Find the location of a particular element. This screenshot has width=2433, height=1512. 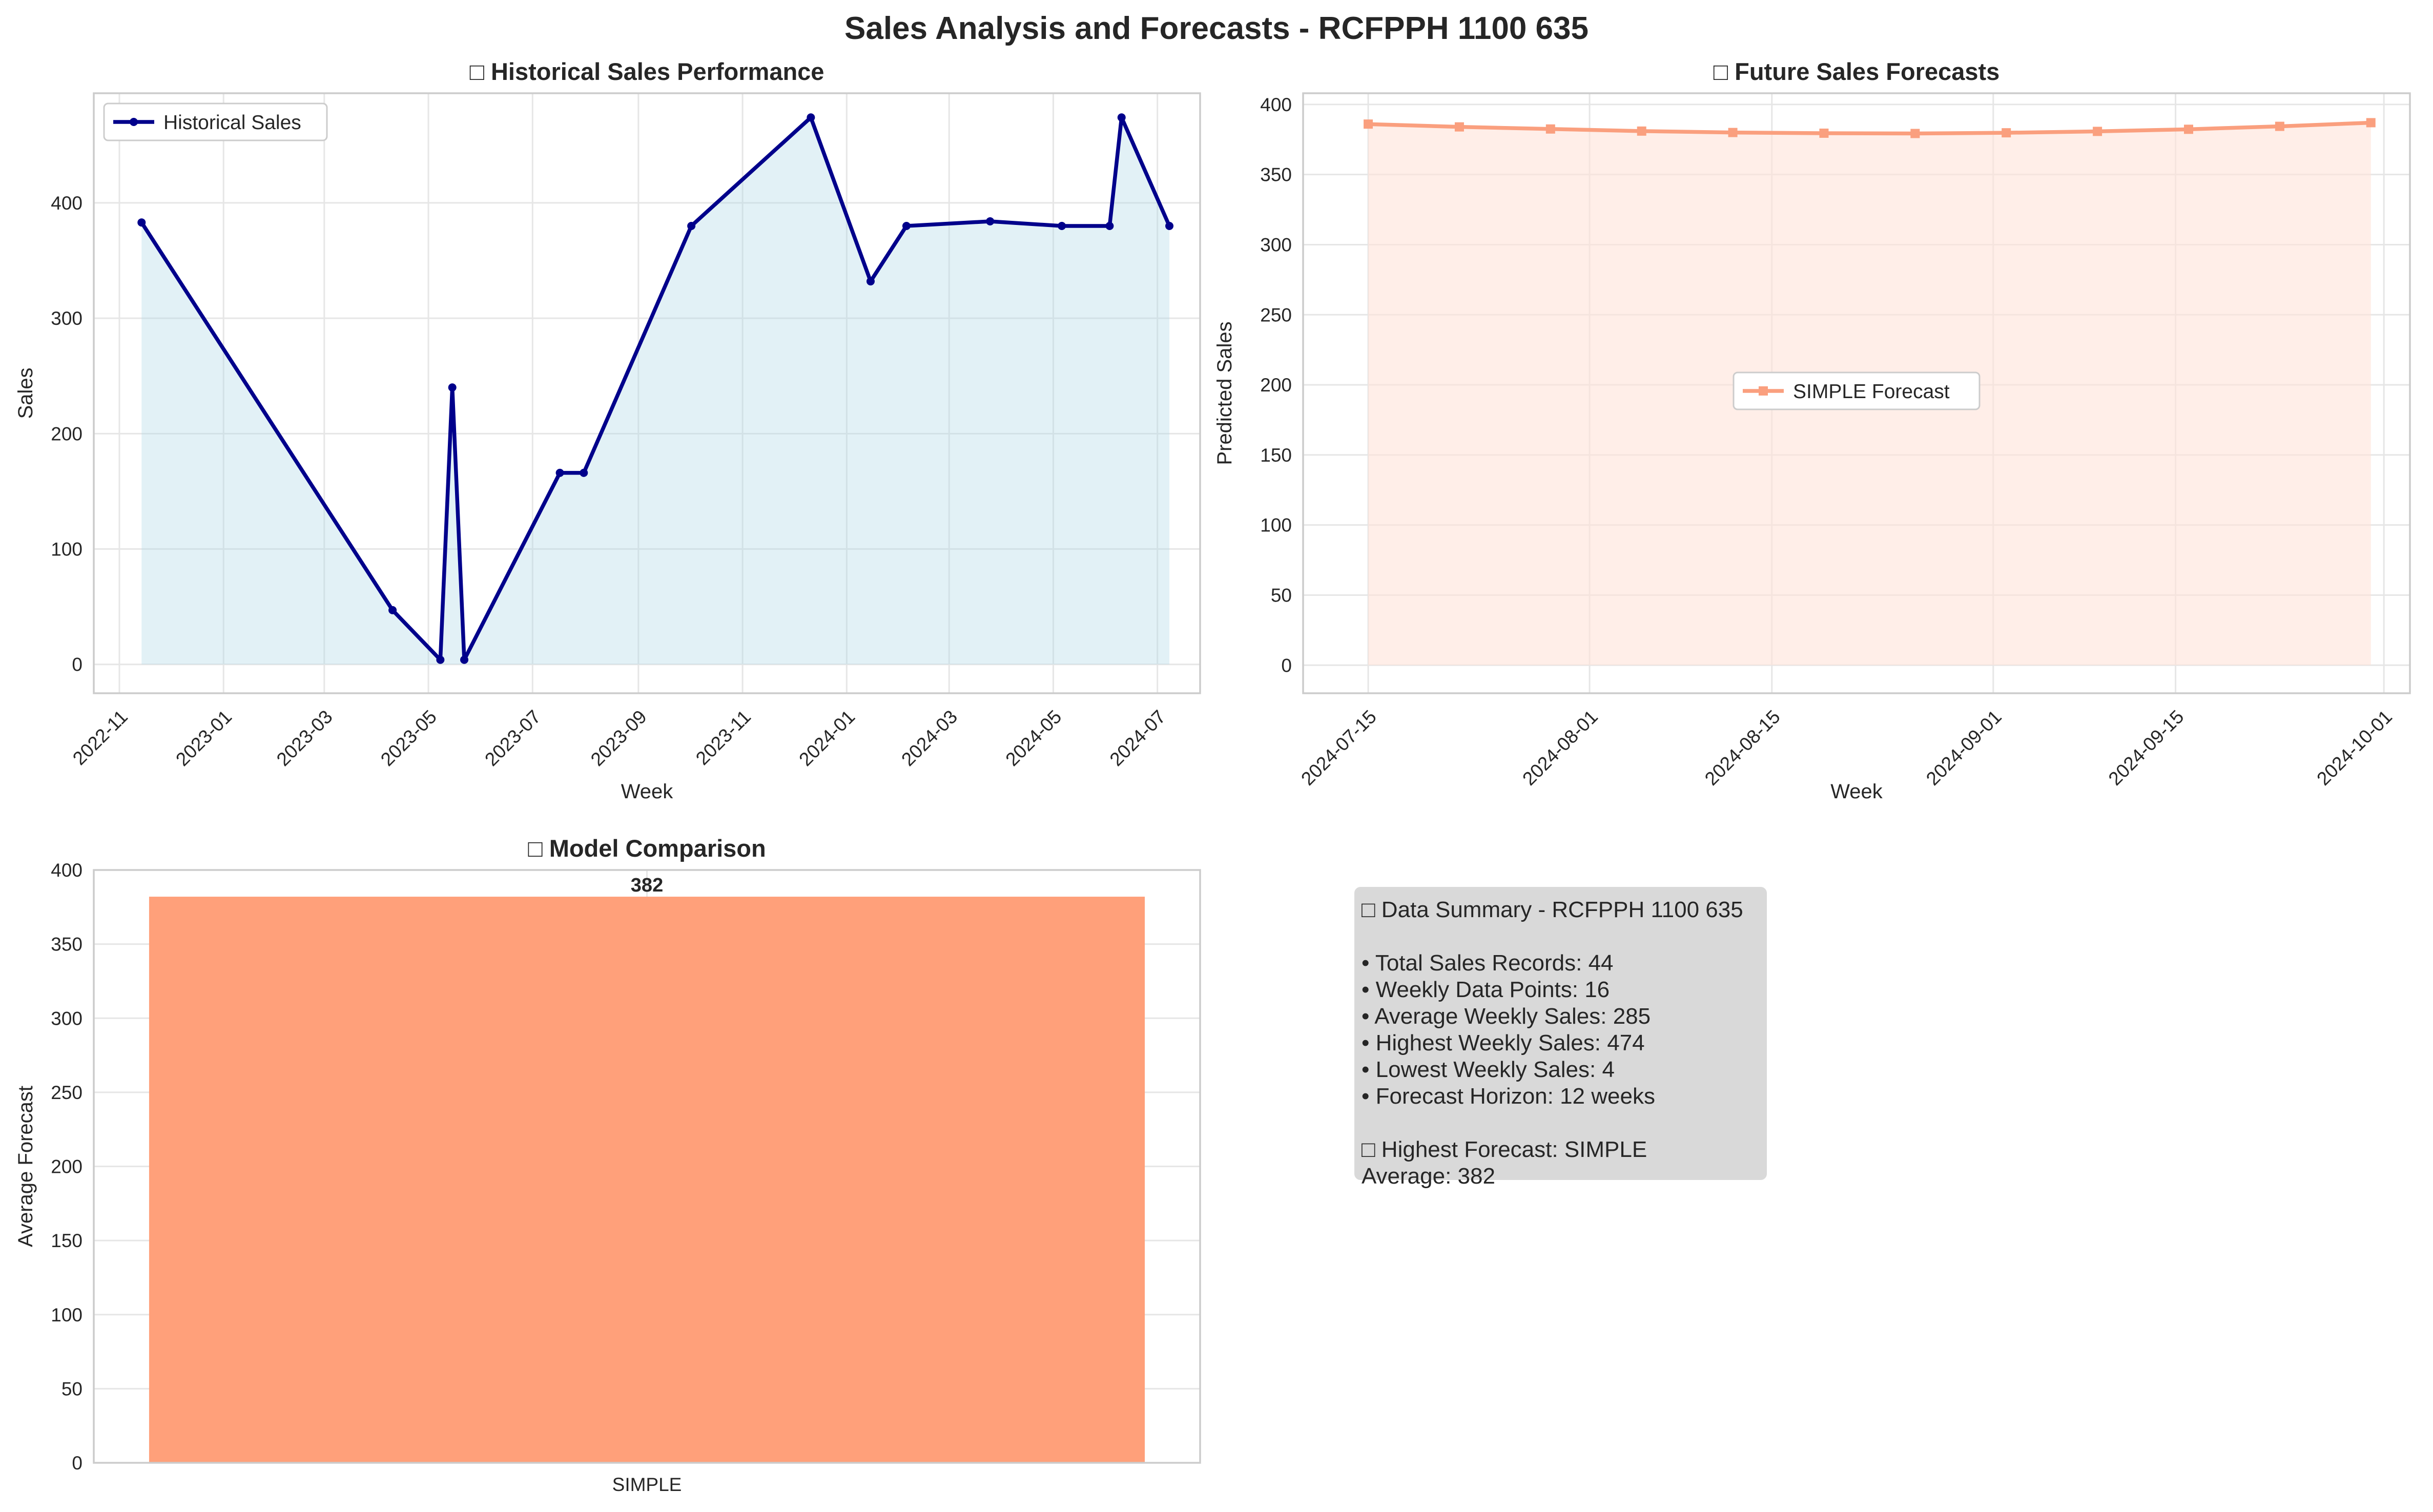

x-tick-label: 2023-03 is located at coordinates (305, 738).